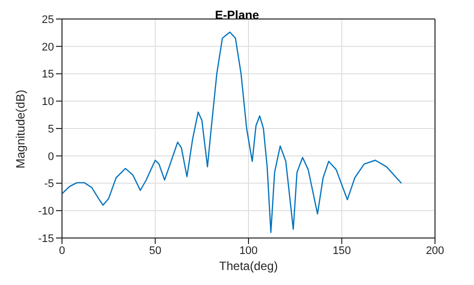 Image resolution: width=474 pixels, height=285 pixels. I want to click on x-tick-label: 150, so click(341, 250).